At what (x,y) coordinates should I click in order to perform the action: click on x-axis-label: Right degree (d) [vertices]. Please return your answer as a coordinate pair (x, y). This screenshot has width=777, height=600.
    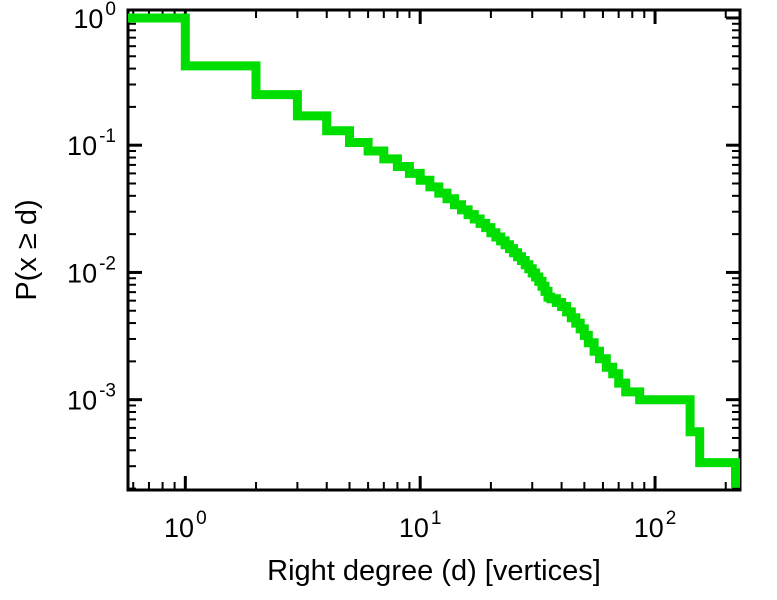
    Looking at the image, I should click on (434, 571).